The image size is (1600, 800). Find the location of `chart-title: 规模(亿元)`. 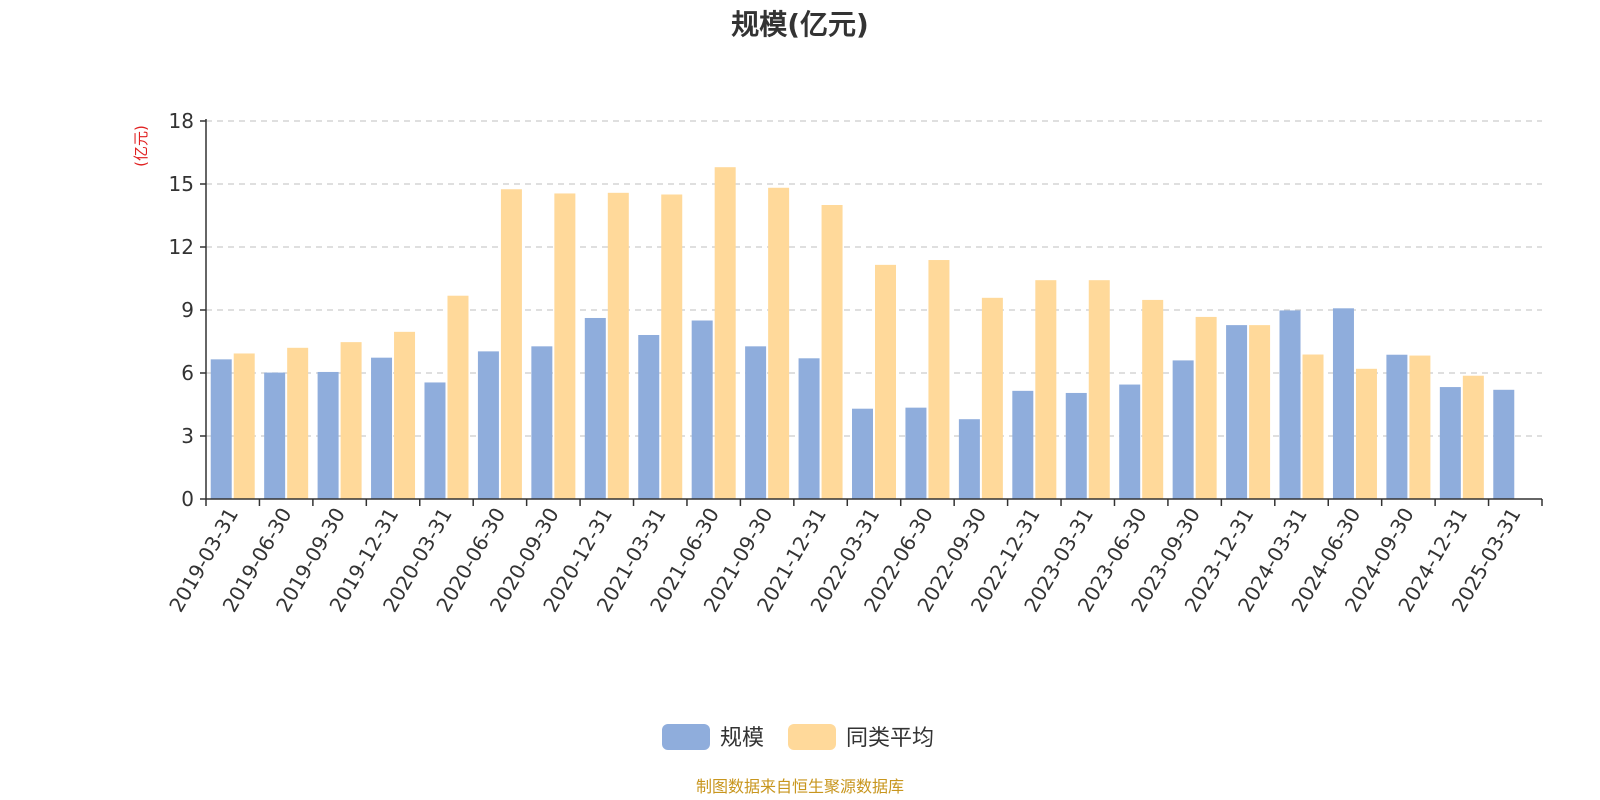

chart-title: 规模(亿元) is located at coordinates (800, 24).